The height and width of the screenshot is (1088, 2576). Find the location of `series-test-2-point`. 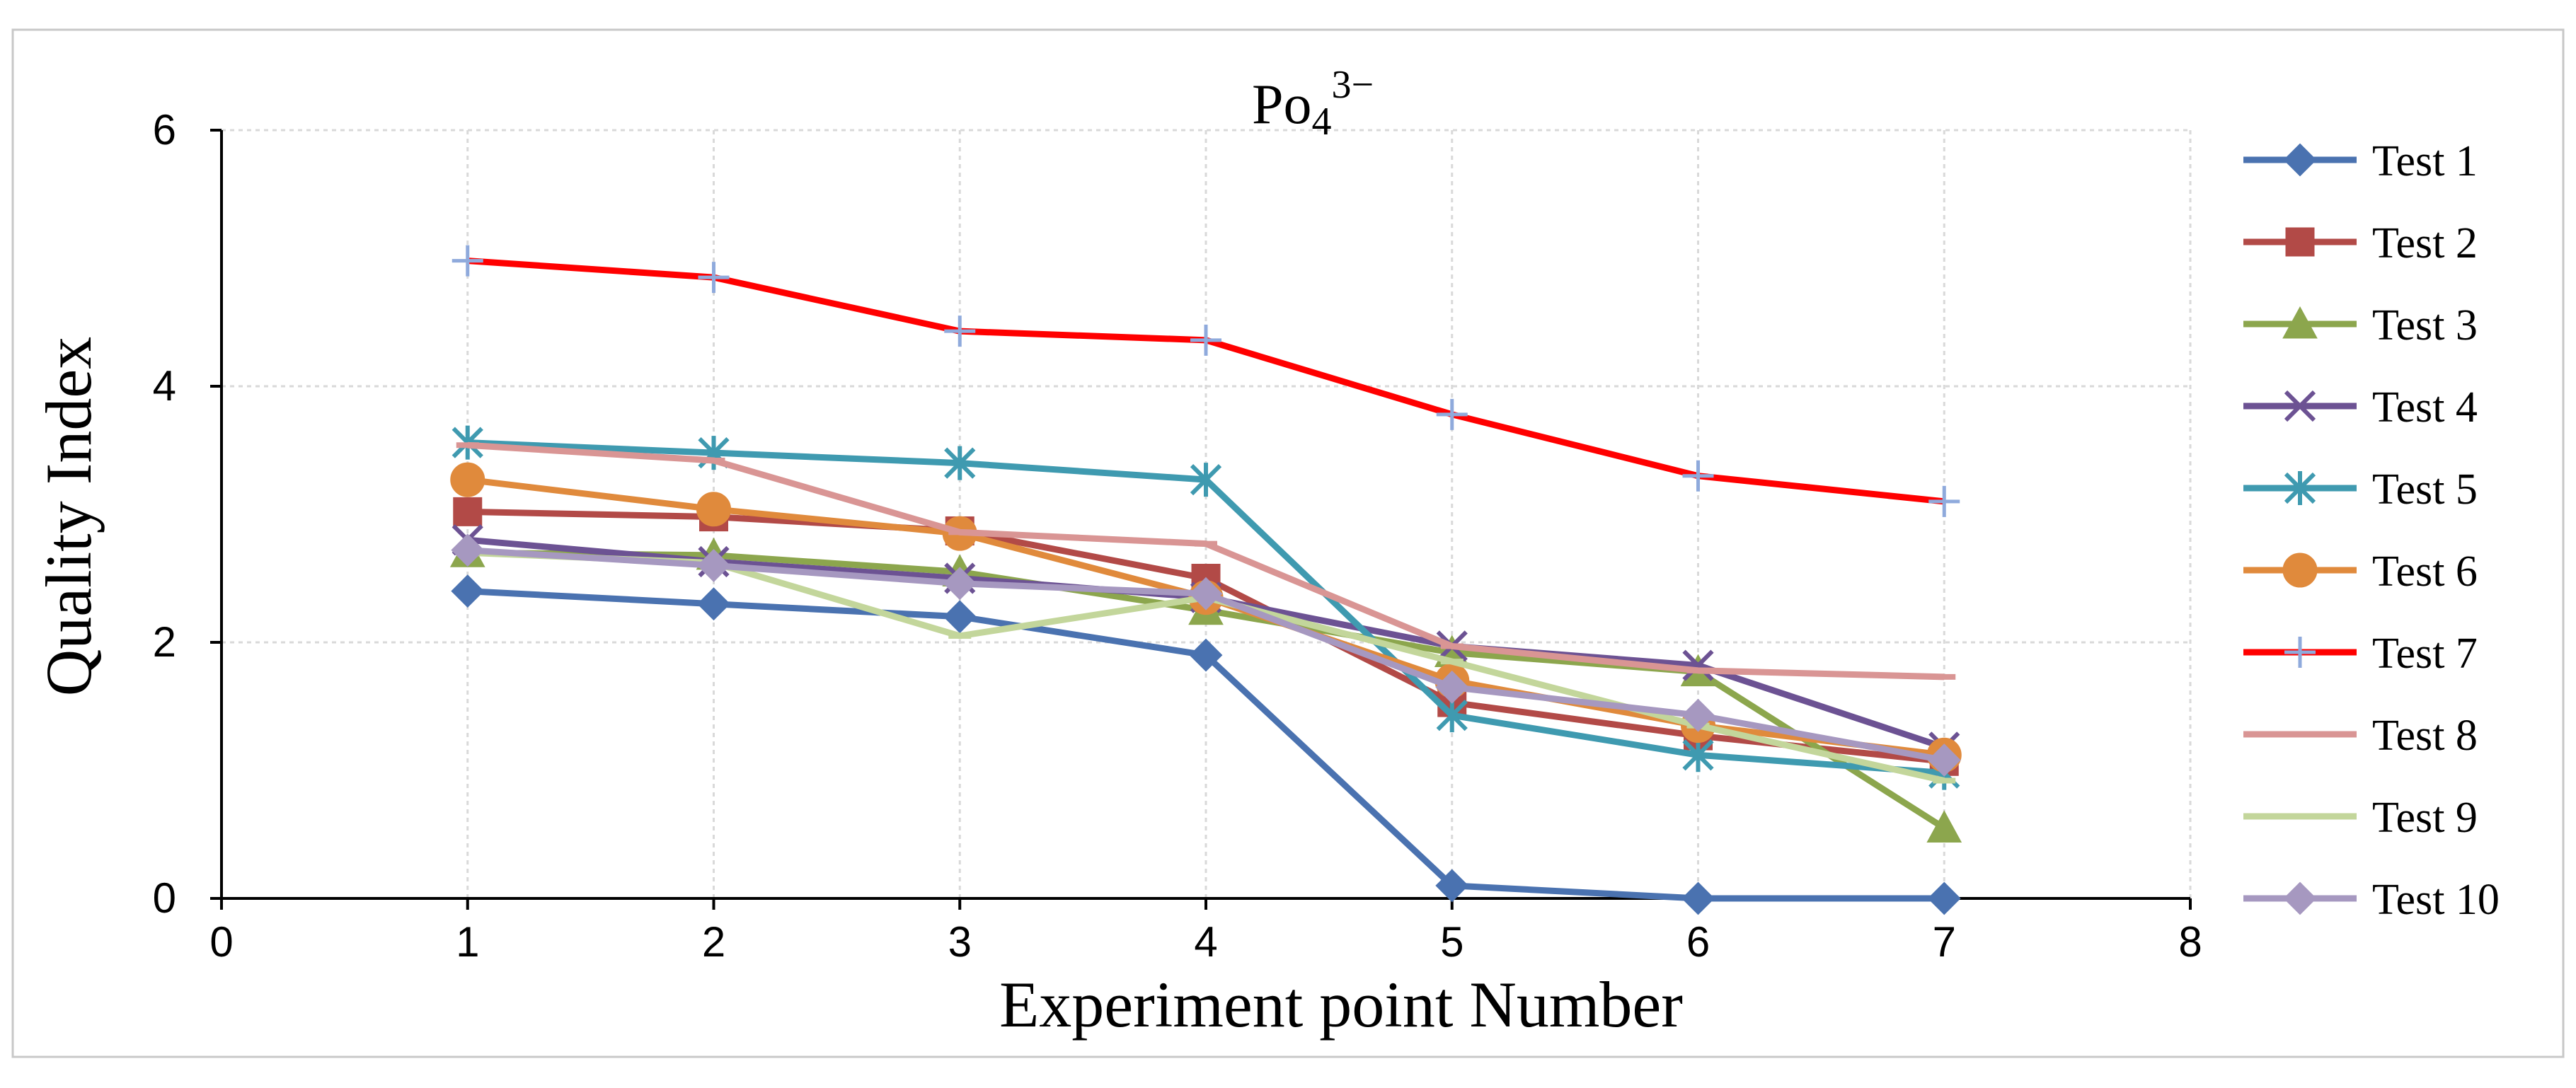

series-test-2-point is located at coordinates (468, 511).